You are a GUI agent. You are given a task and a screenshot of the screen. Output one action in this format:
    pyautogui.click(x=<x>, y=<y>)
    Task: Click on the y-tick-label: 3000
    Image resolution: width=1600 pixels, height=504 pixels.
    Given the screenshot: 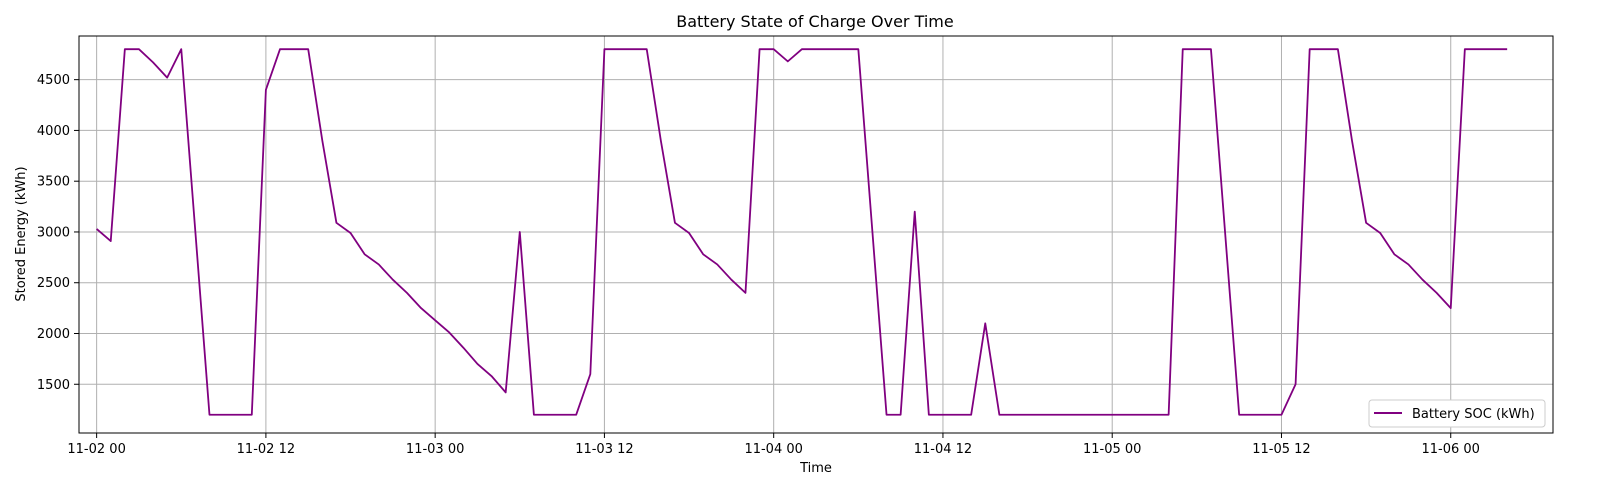 What is the action you would take?
    pyautogui.click(x=53, y=232)
    